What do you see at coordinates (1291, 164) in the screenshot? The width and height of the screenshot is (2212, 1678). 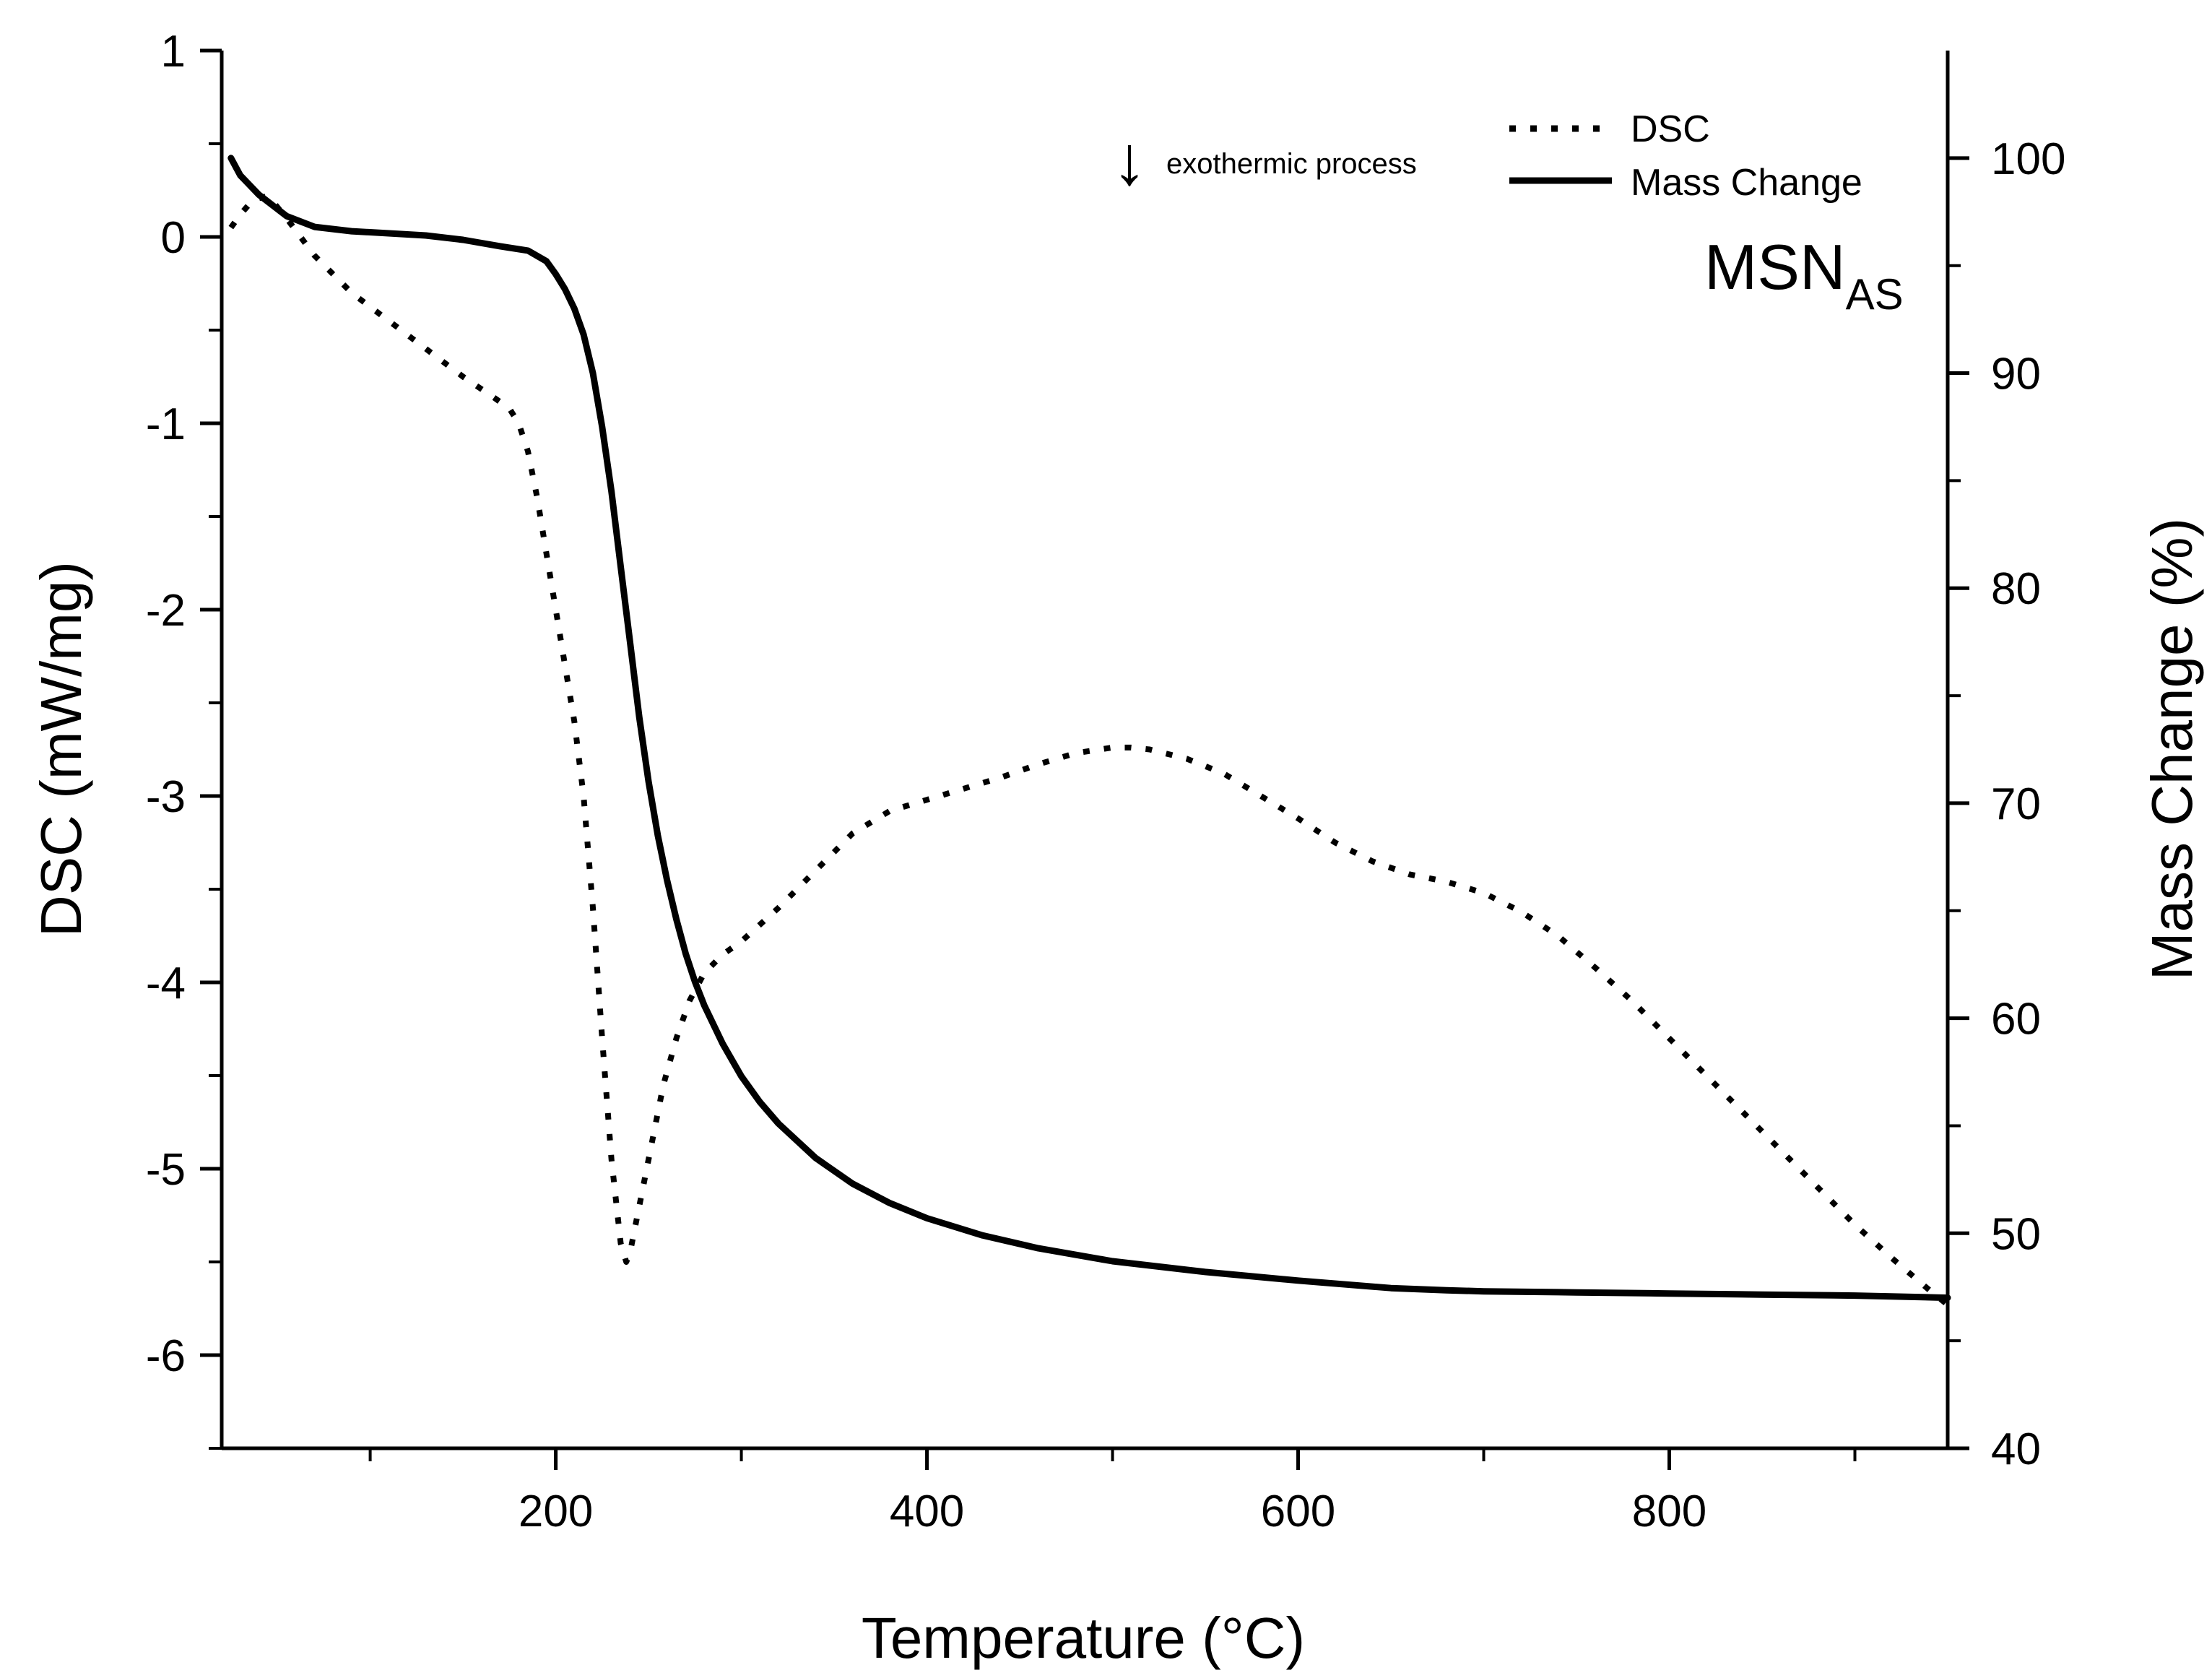 I see `exothermic-annotation: exothermic process` at bounding box center [1291, 164].